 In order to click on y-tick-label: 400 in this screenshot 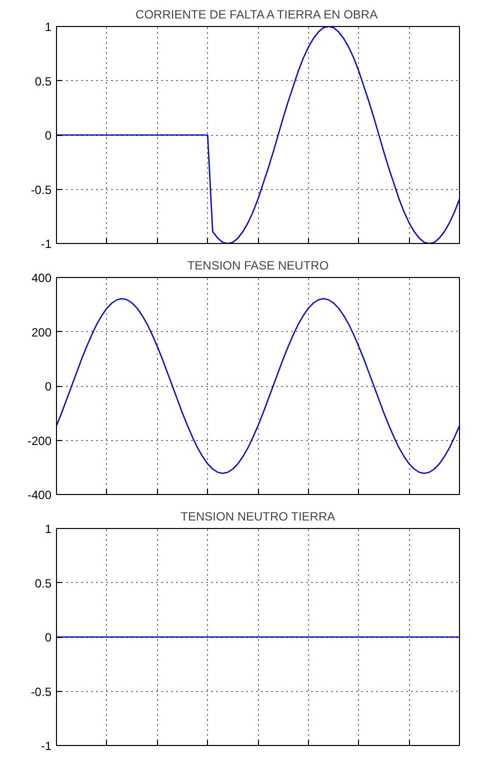, I will do `click(41, 278)`.